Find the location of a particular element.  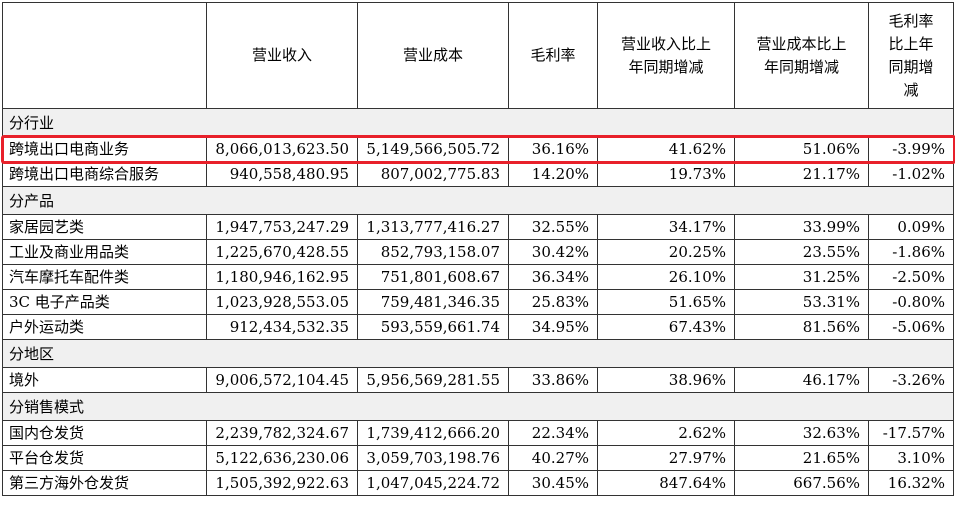

cell-revenue-change: 2.62% is located at coordinates (666, 433).